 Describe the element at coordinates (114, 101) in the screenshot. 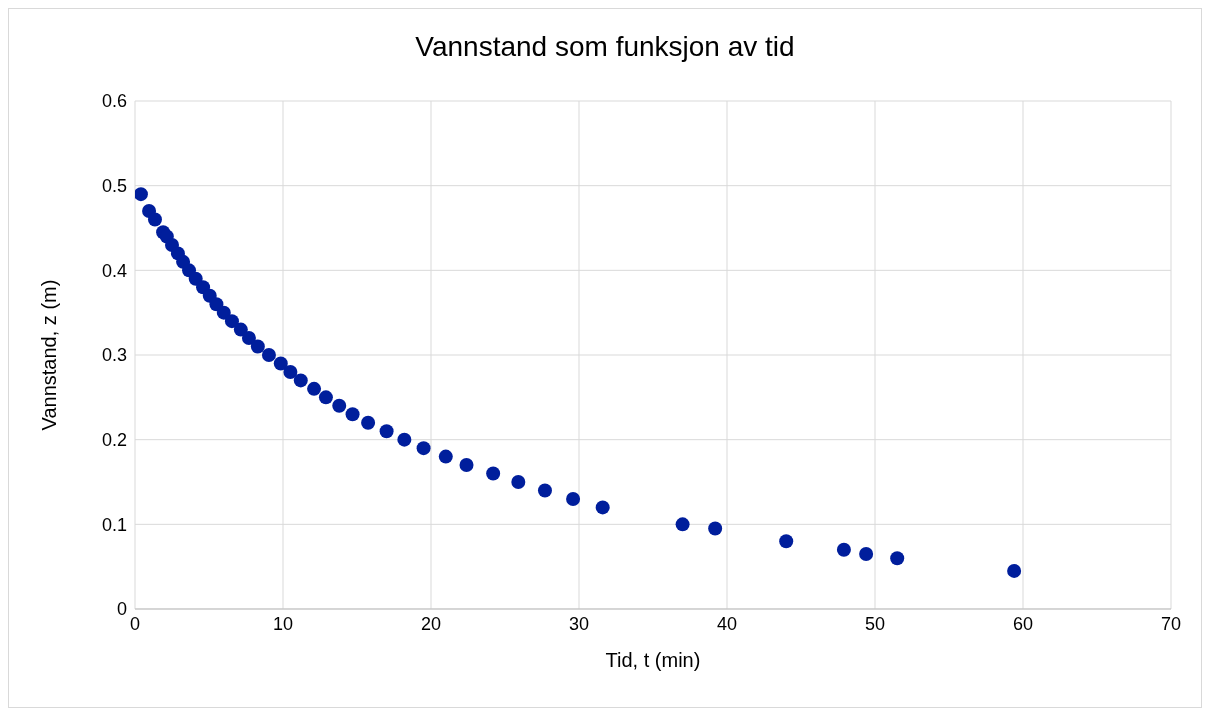

I see `y-tick-label: 0.6` at that location.